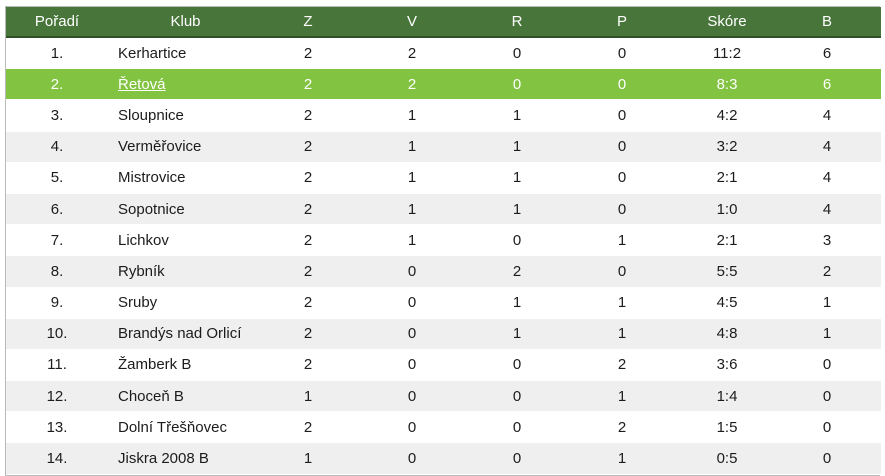 Image resolution: width=885 pixels, height=476 pixels. Describe the element at coordinates (185, 115) in the screenshot. I see `club-cell: Sloupnice` at that location.